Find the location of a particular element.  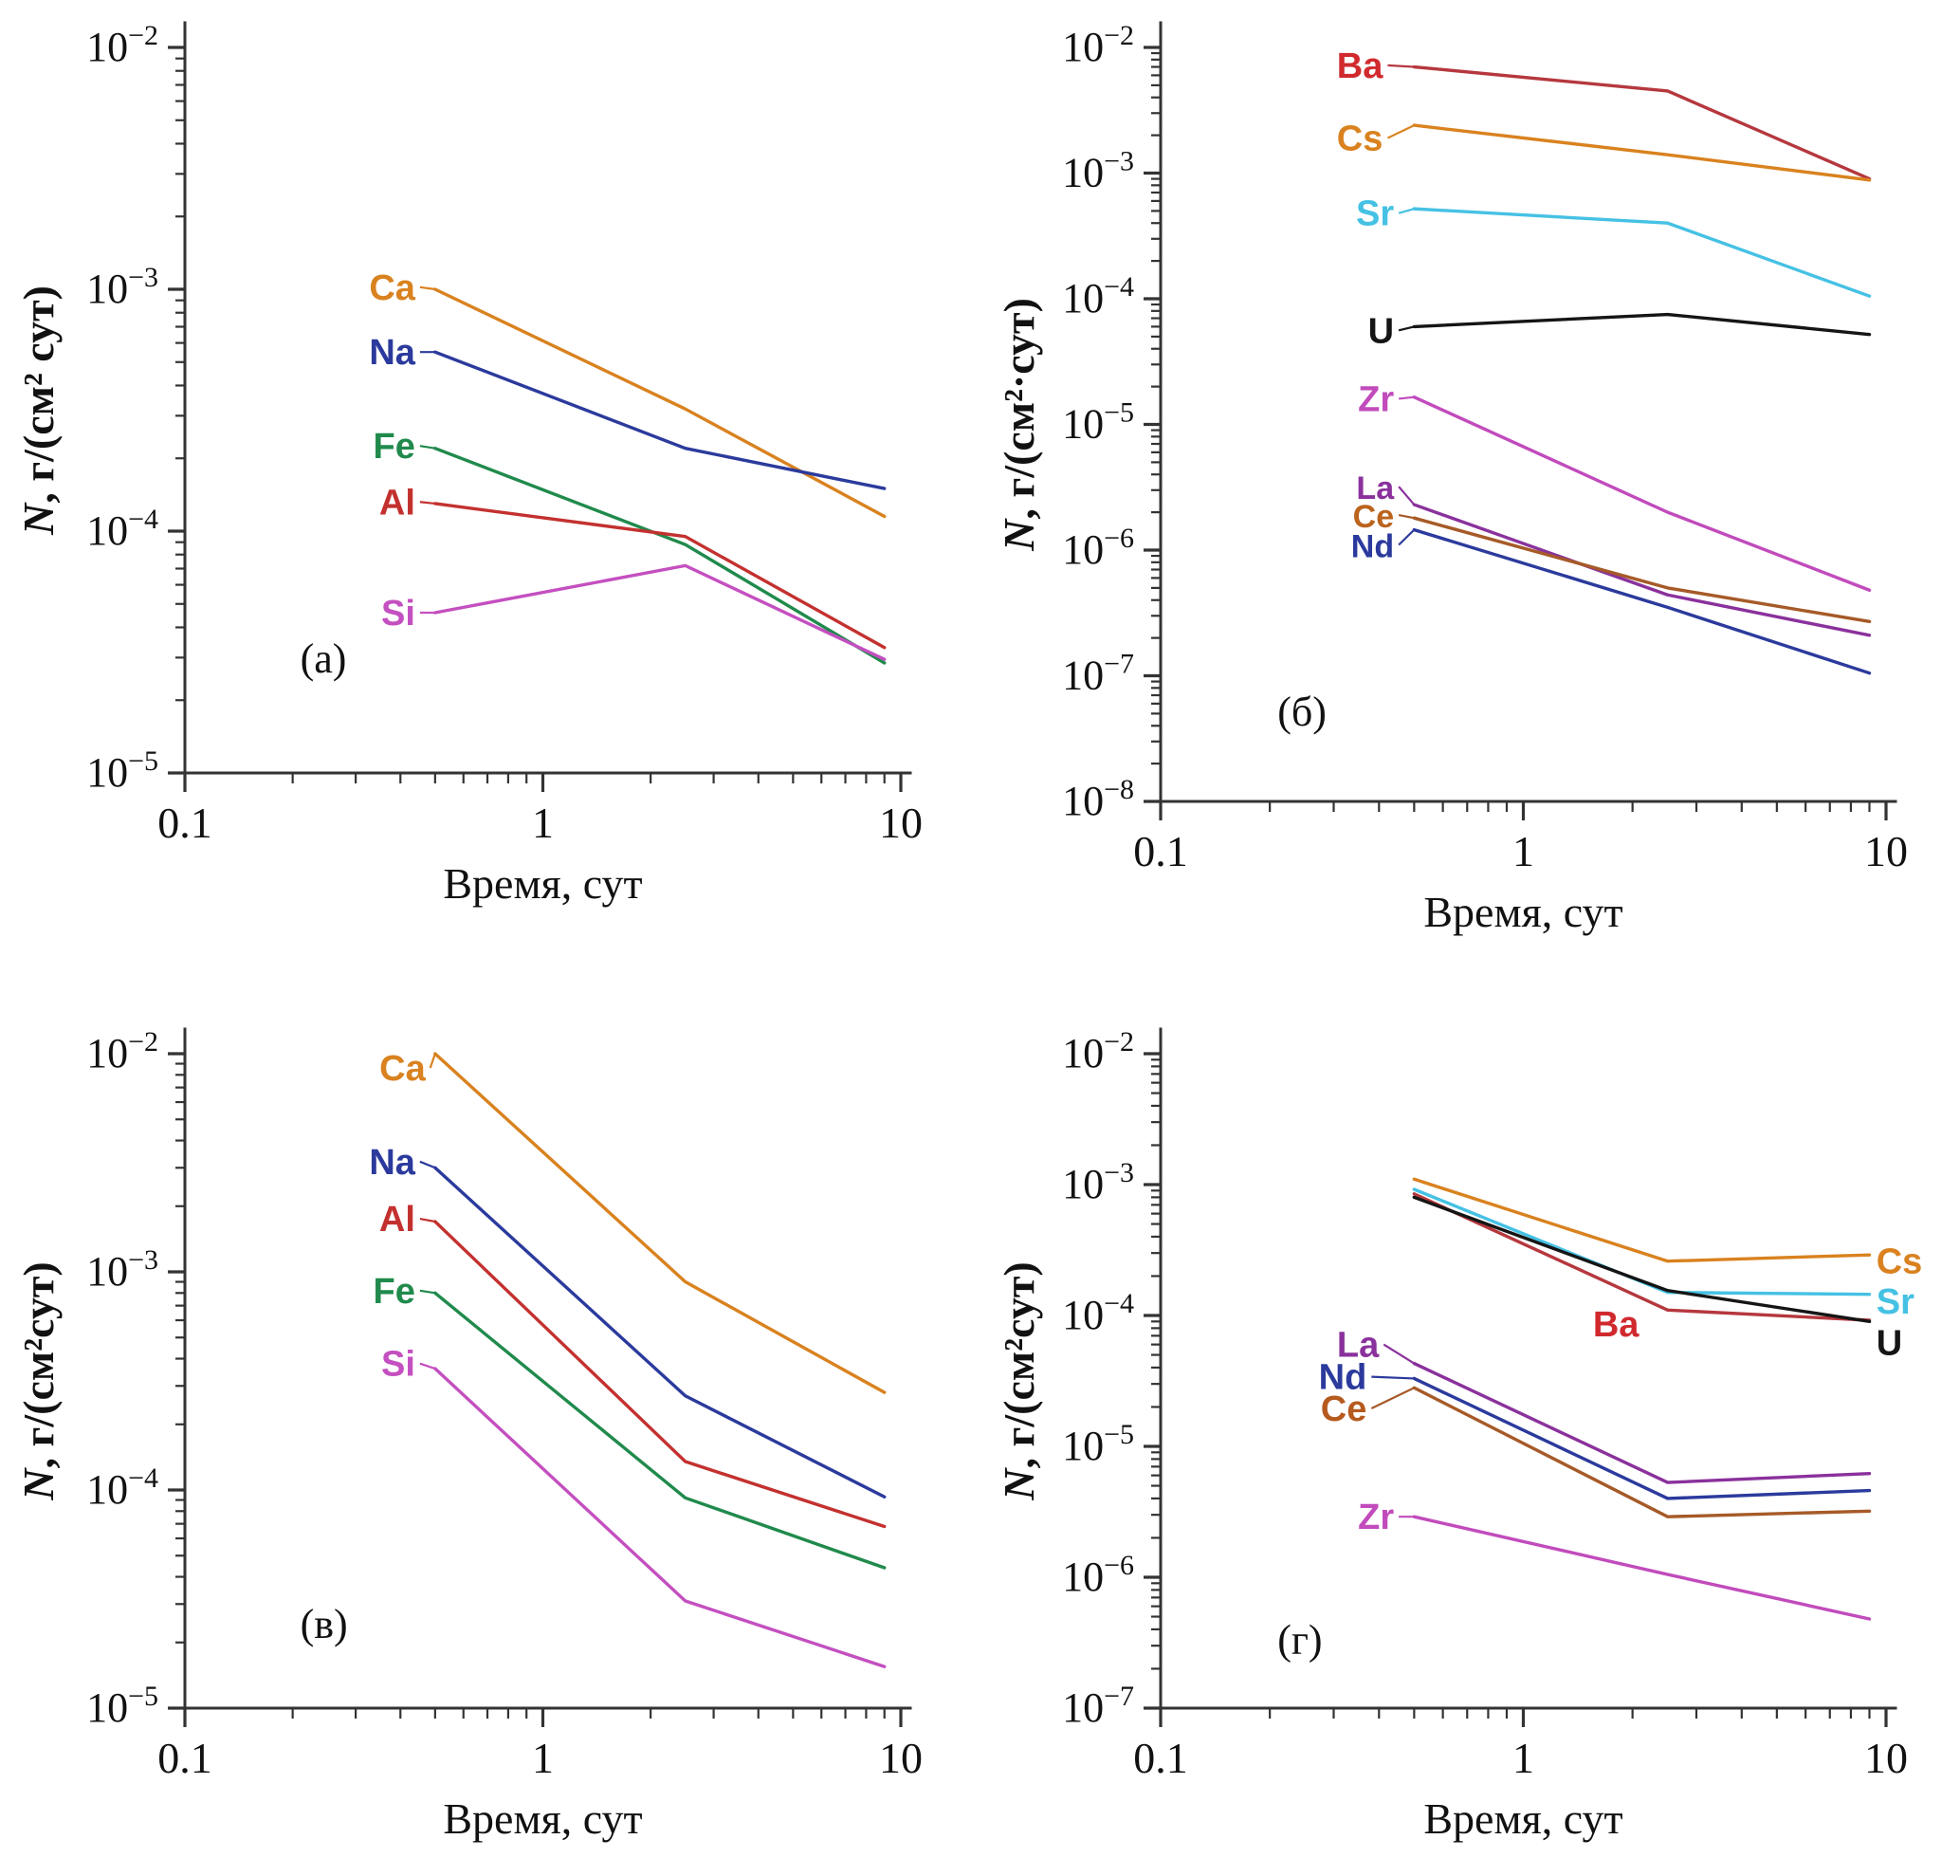

series-label-Si: Si is located at coordinates (398, 614).